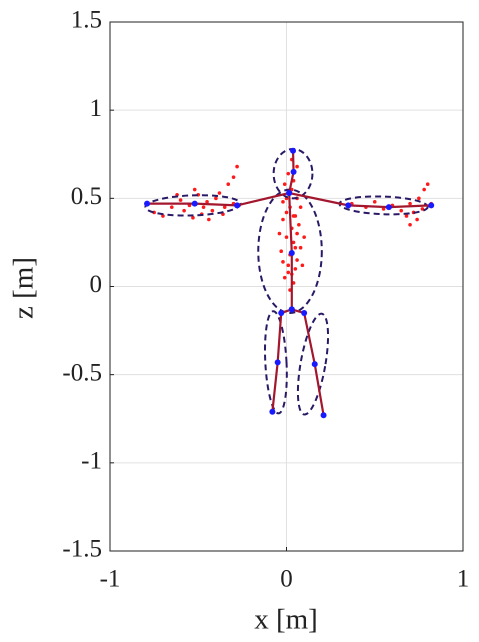 This screenshot has height=642, width=479. Describe the element at coordinates (24, 288) in the screenshot. I see `y-axis-label: z [m]` at that location.